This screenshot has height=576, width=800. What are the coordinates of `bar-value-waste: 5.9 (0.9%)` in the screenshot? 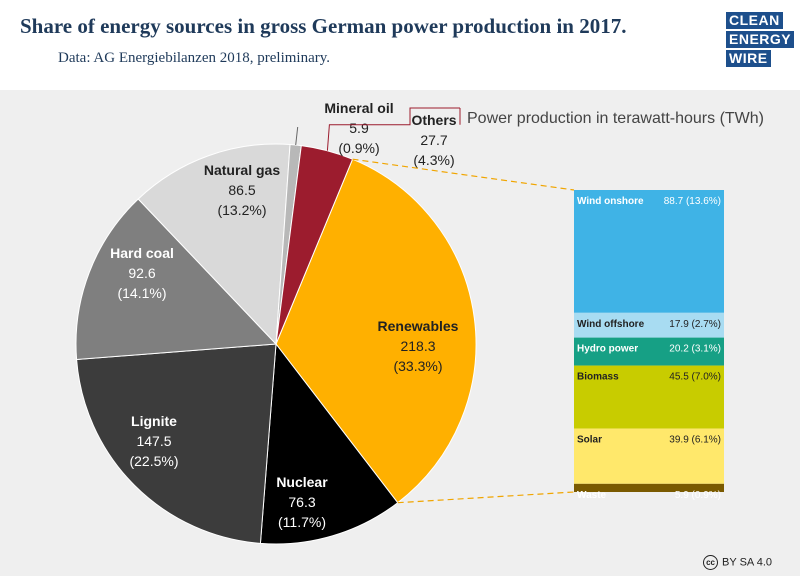 It's located at (698, 495).